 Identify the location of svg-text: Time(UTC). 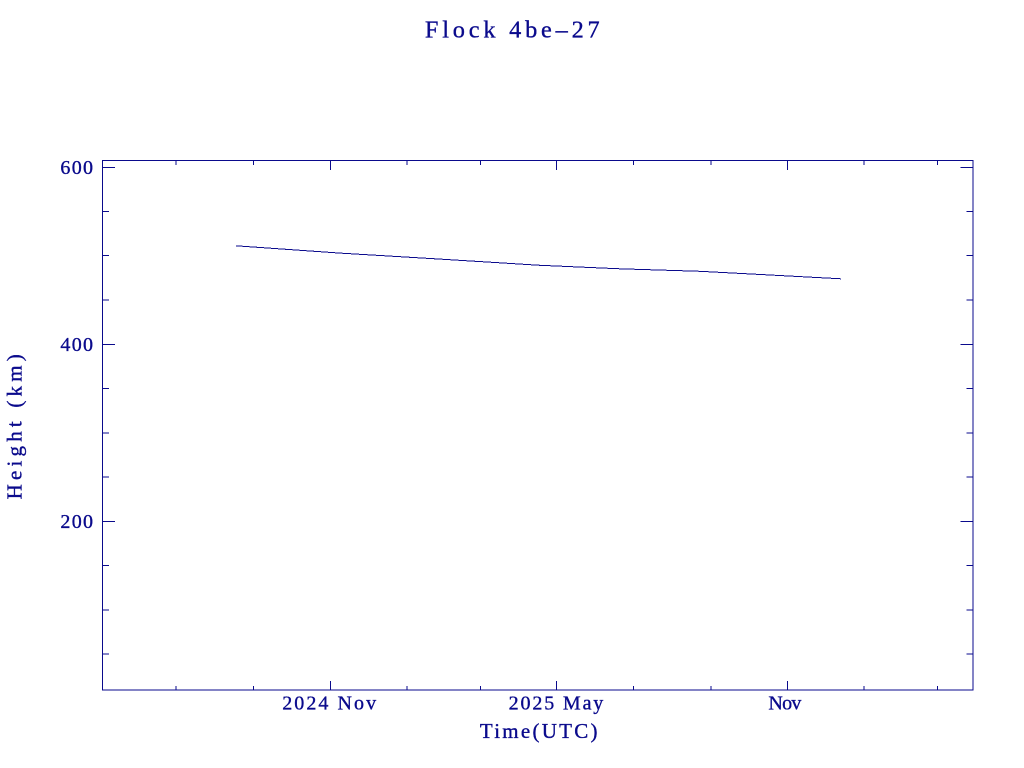
(540, 731).